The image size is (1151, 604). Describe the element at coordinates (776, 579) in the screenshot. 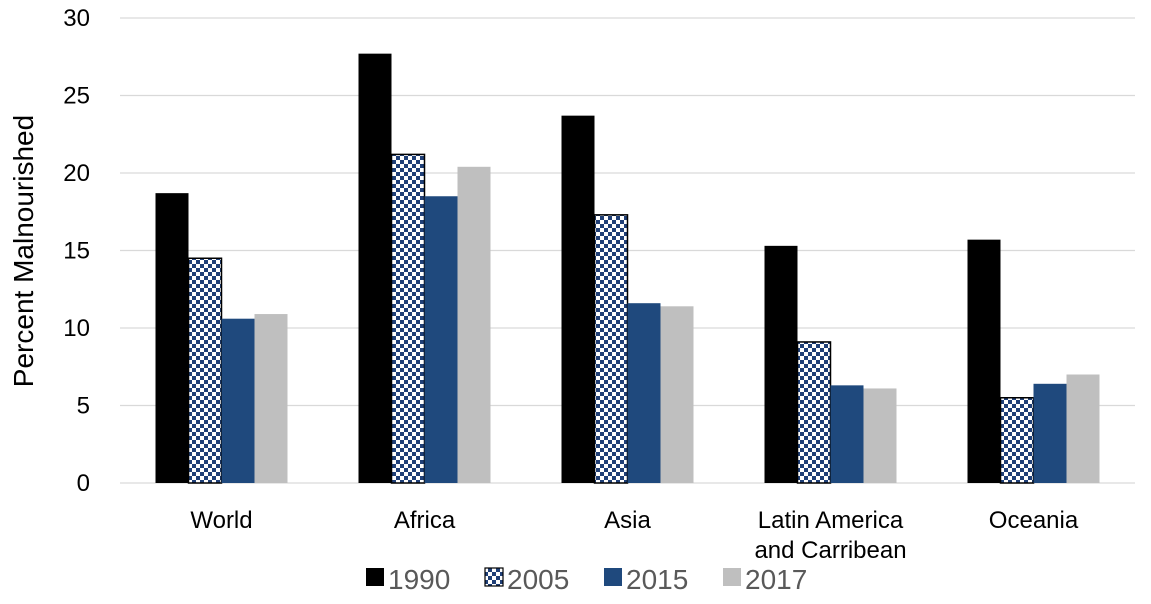

I see `legend-label-2017: 2017` at that location.